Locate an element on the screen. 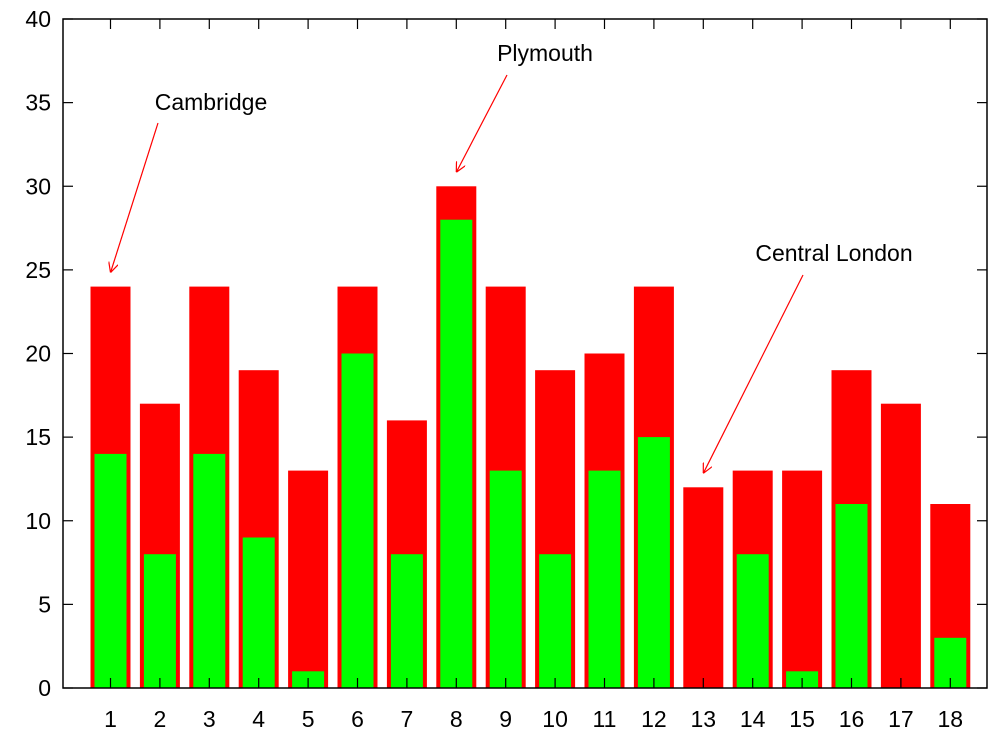 The image size is (990, 734). x-tick-label: 14 is located at coordinates (753, 719).